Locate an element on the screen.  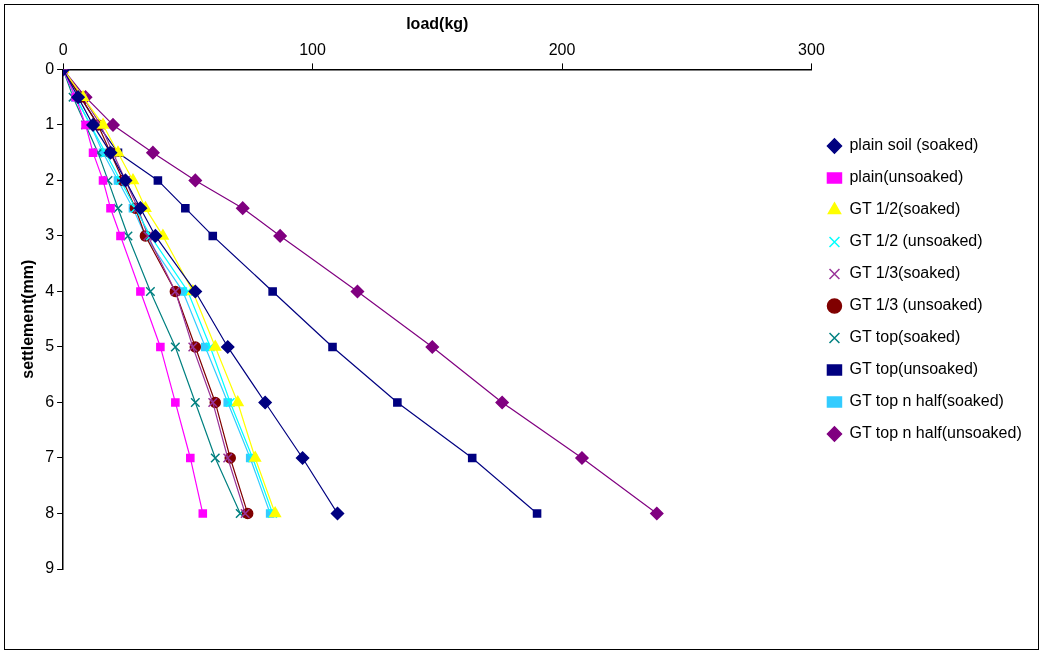
x-tick-label: 100 is located at coordinates (312, 50).